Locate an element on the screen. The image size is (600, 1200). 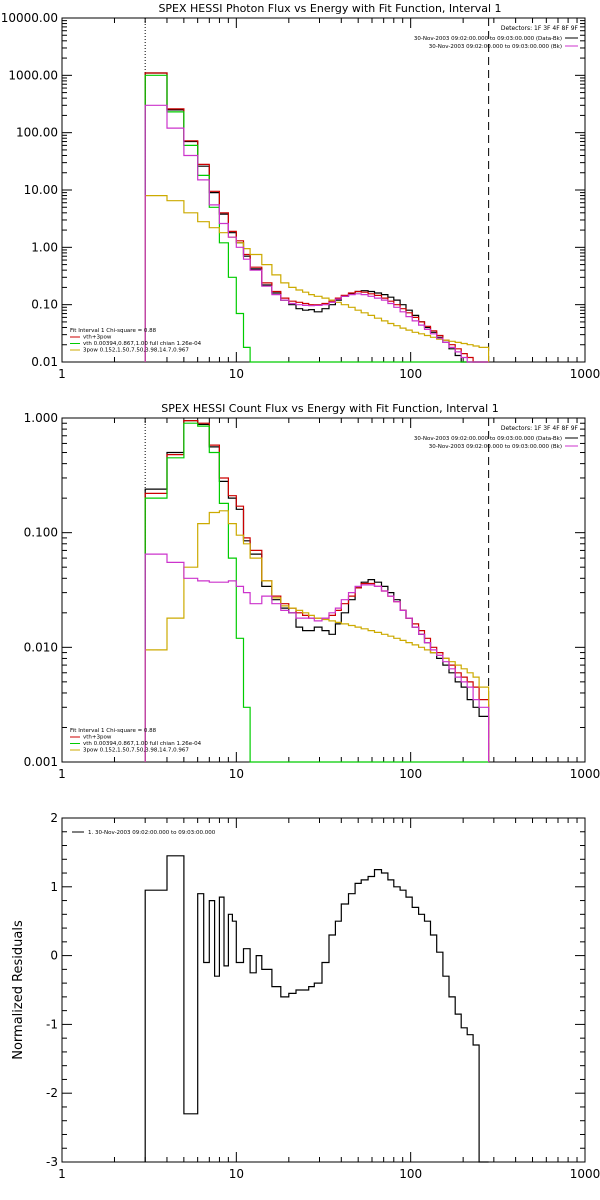
y-tick-label: 0 is located at coordinates (54, 956).